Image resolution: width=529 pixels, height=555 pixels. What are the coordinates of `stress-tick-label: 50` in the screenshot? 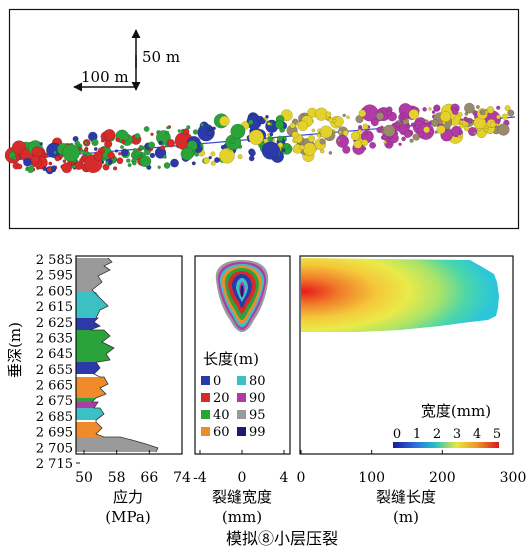 It's located at (84, 478).